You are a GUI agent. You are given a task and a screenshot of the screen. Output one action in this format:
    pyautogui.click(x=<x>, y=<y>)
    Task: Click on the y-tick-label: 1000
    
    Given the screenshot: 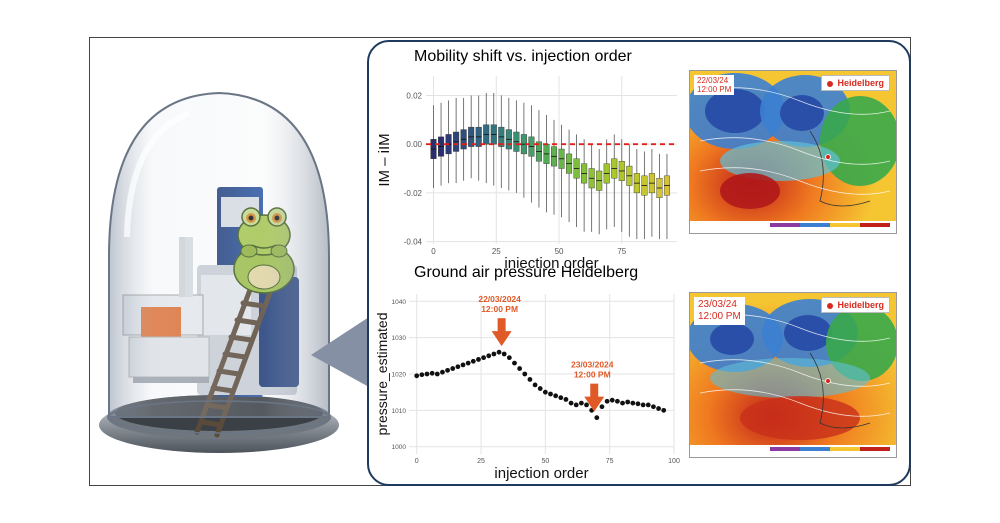 What is the action you would take?
    pyautogui.click(x=399, y=447)
    